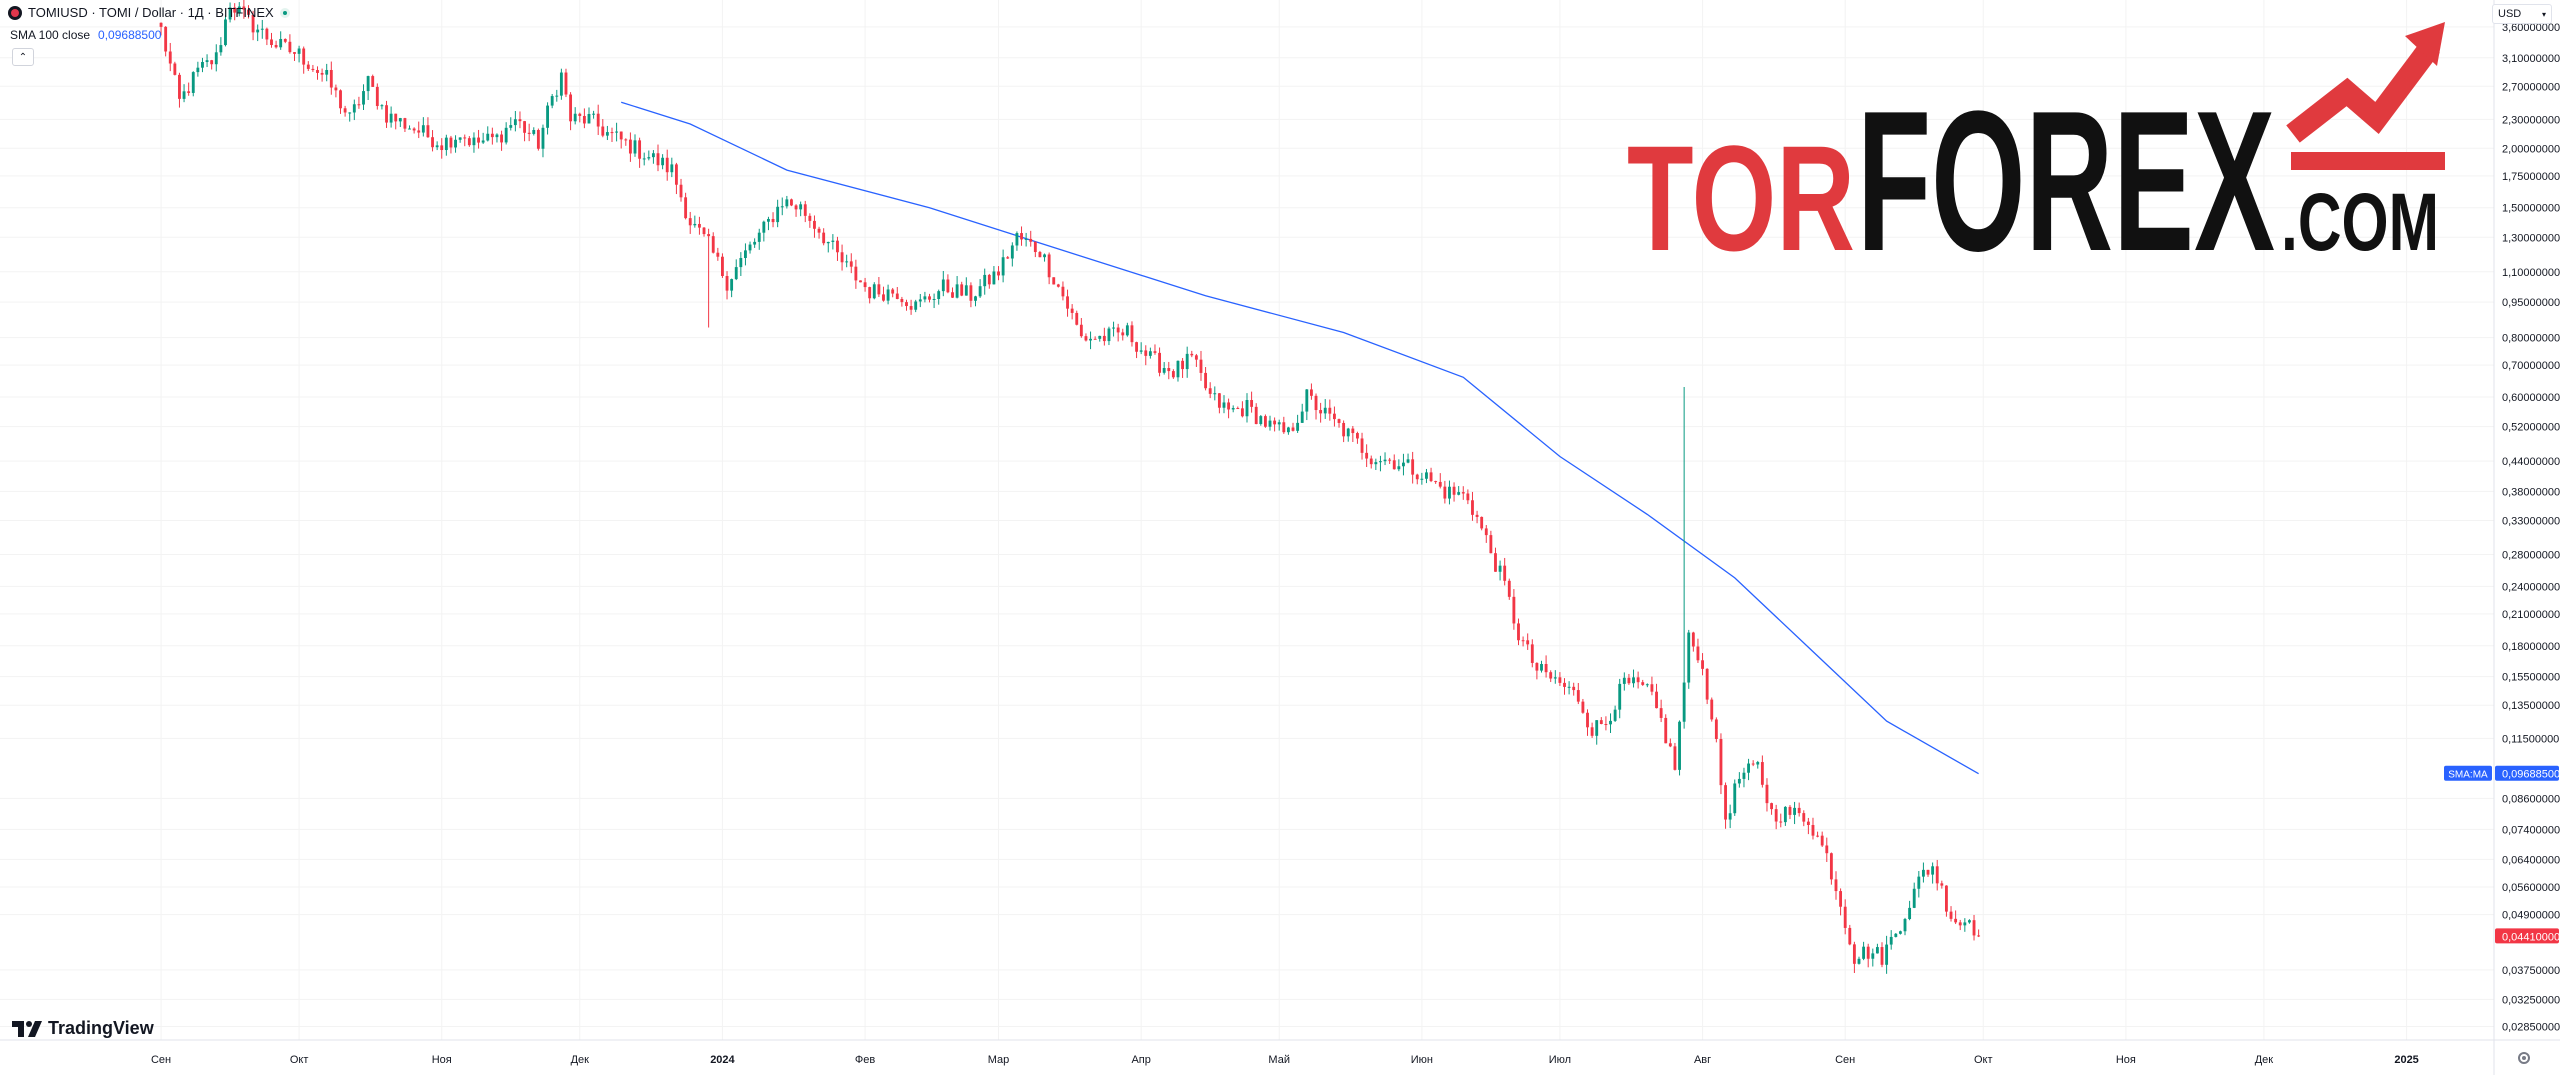  What do you see at coordinates (23, 57) in the screenshot?
I see `collapse-legend-button: ⌃` at bounding box center [23, 57].